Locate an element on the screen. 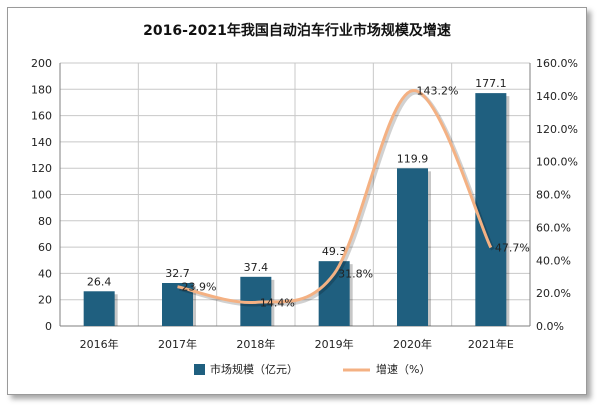 The height and width of the screenshot is (408, 602). bar-data-label: 37.4 is located at coordinates (256, 267).